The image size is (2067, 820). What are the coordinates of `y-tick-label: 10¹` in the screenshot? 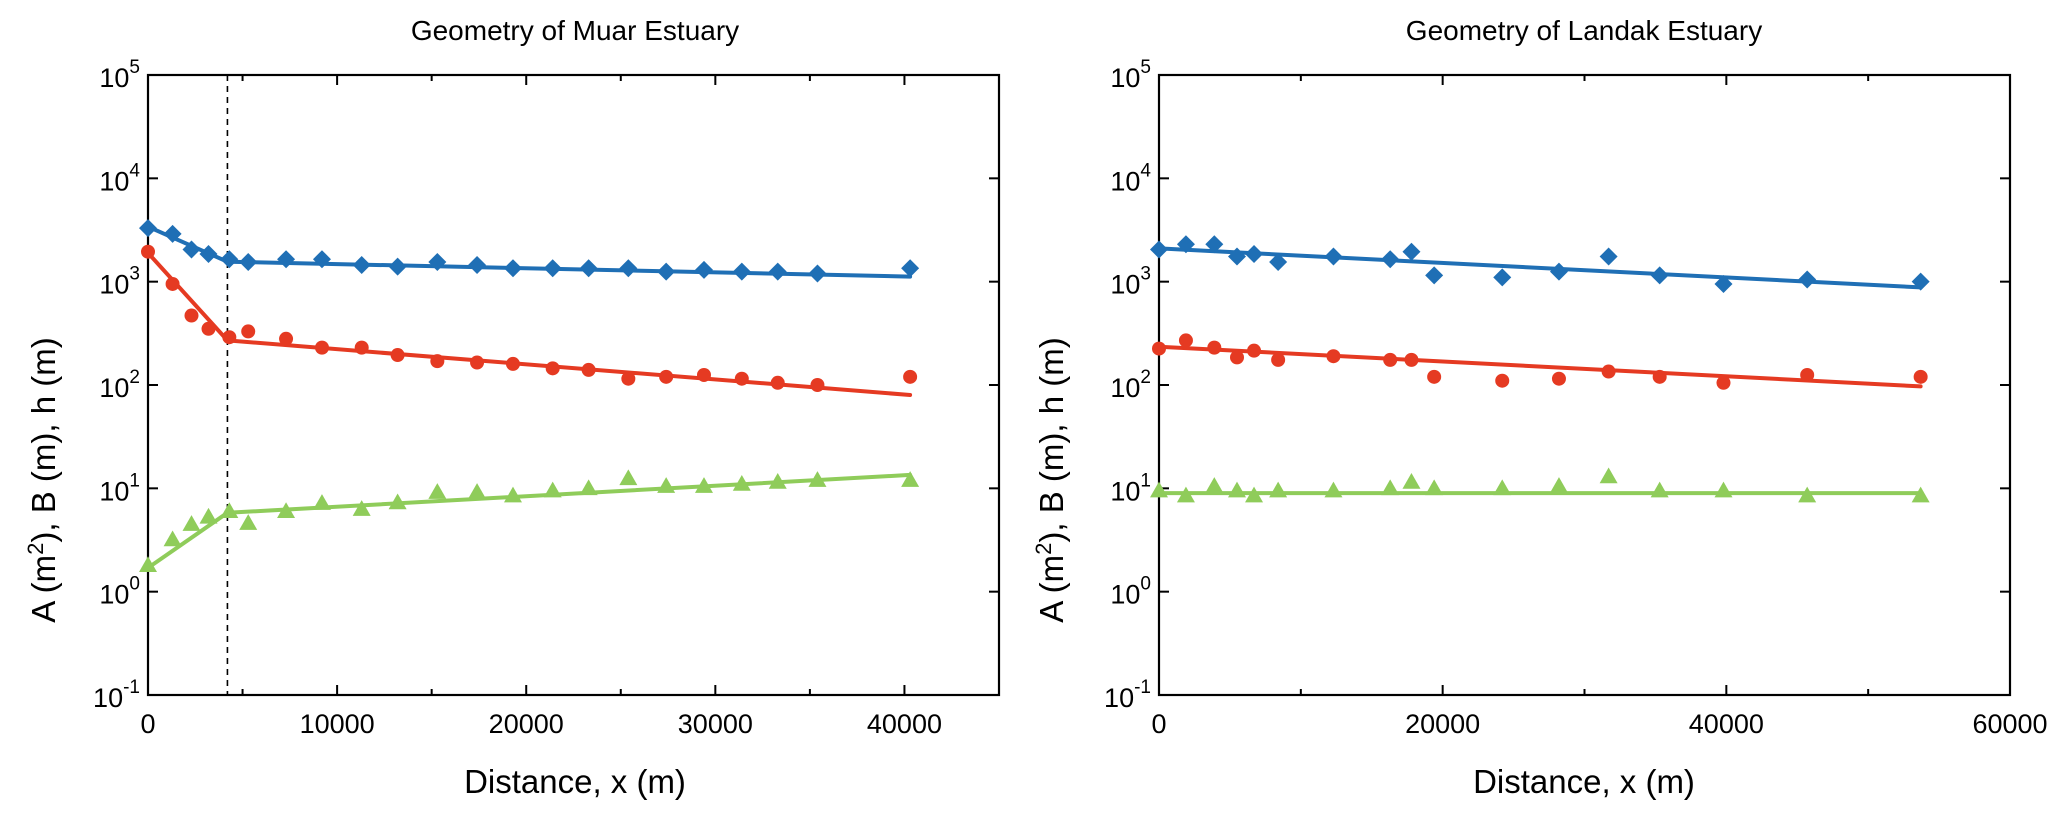 It's located at (119, 488).